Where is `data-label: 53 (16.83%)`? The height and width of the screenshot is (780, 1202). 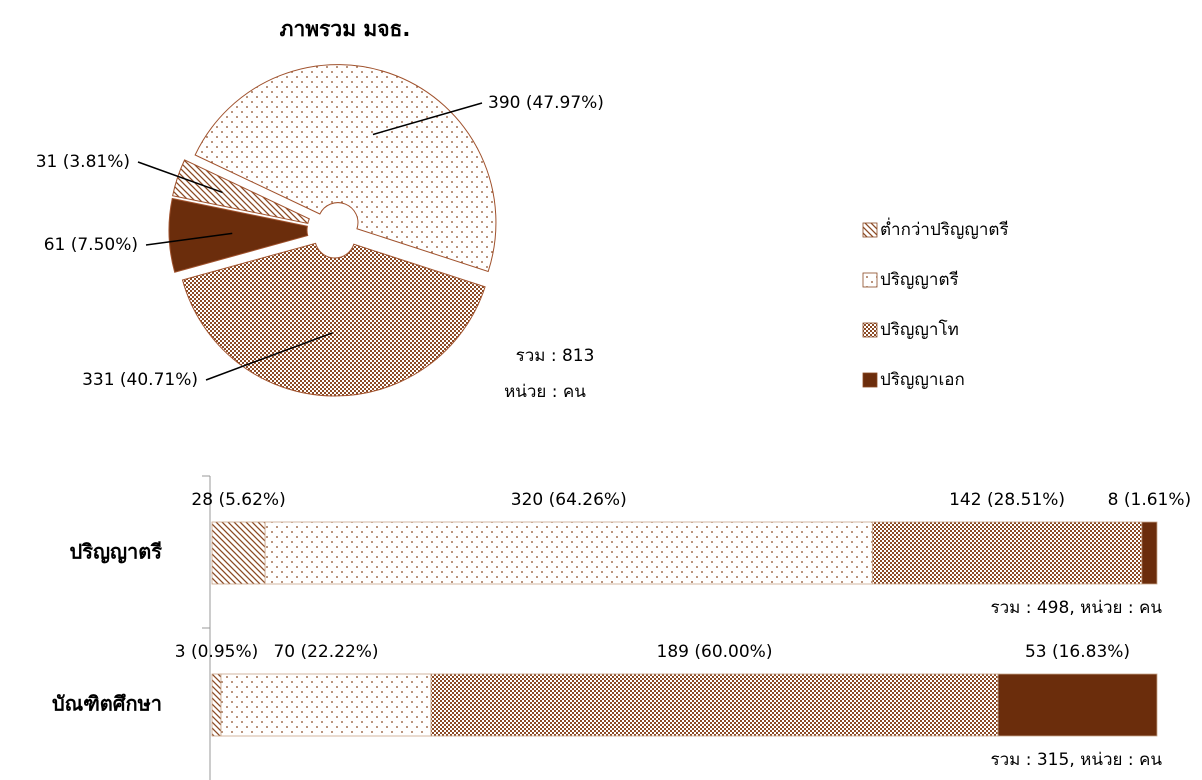 data-label: 53 (16.83%) is located at coordinates (1077, 652).